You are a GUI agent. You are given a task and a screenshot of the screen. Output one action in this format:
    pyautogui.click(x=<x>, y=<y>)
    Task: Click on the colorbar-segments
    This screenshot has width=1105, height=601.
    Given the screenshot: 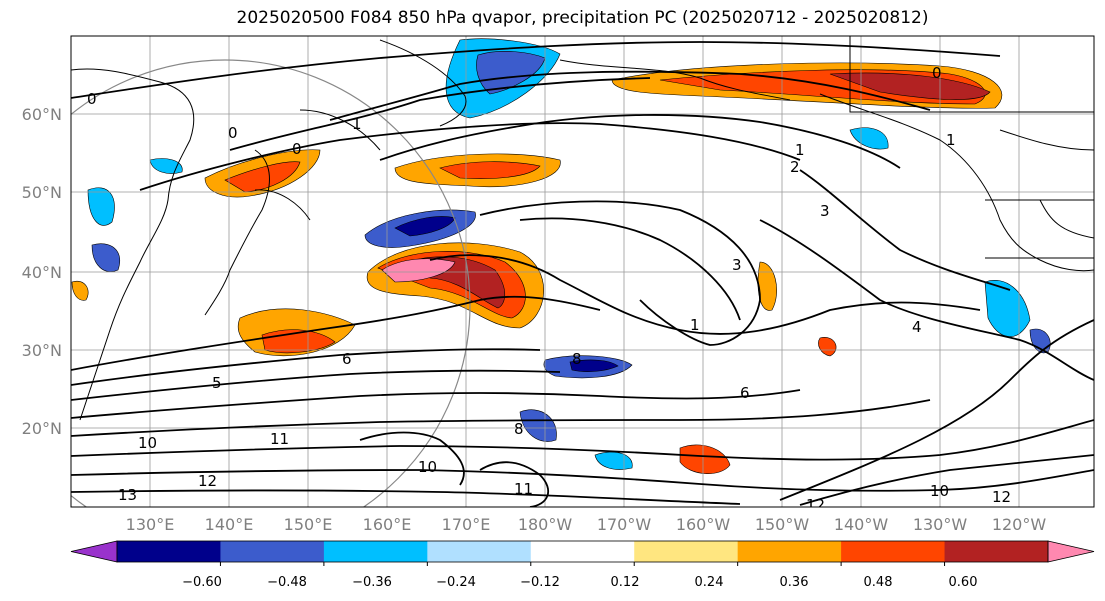 What is the action you would take?
    pyautogui.click(x=582, y=551)
    